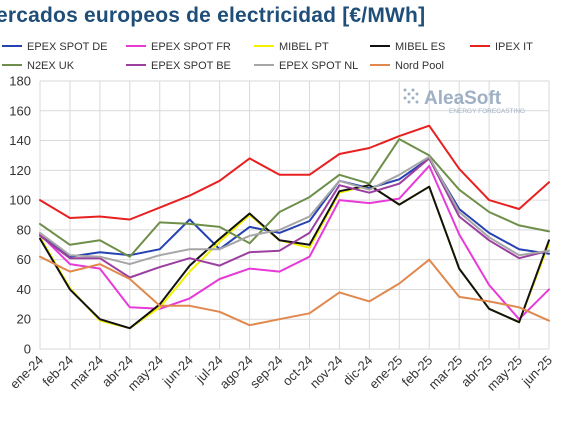 This screenshot has width=564, height=423. Describe the element at coordinates (318, 66) in the screenshot. I see `legend-label-epex-spot-nl: EPEX SPOT NL` at that location.